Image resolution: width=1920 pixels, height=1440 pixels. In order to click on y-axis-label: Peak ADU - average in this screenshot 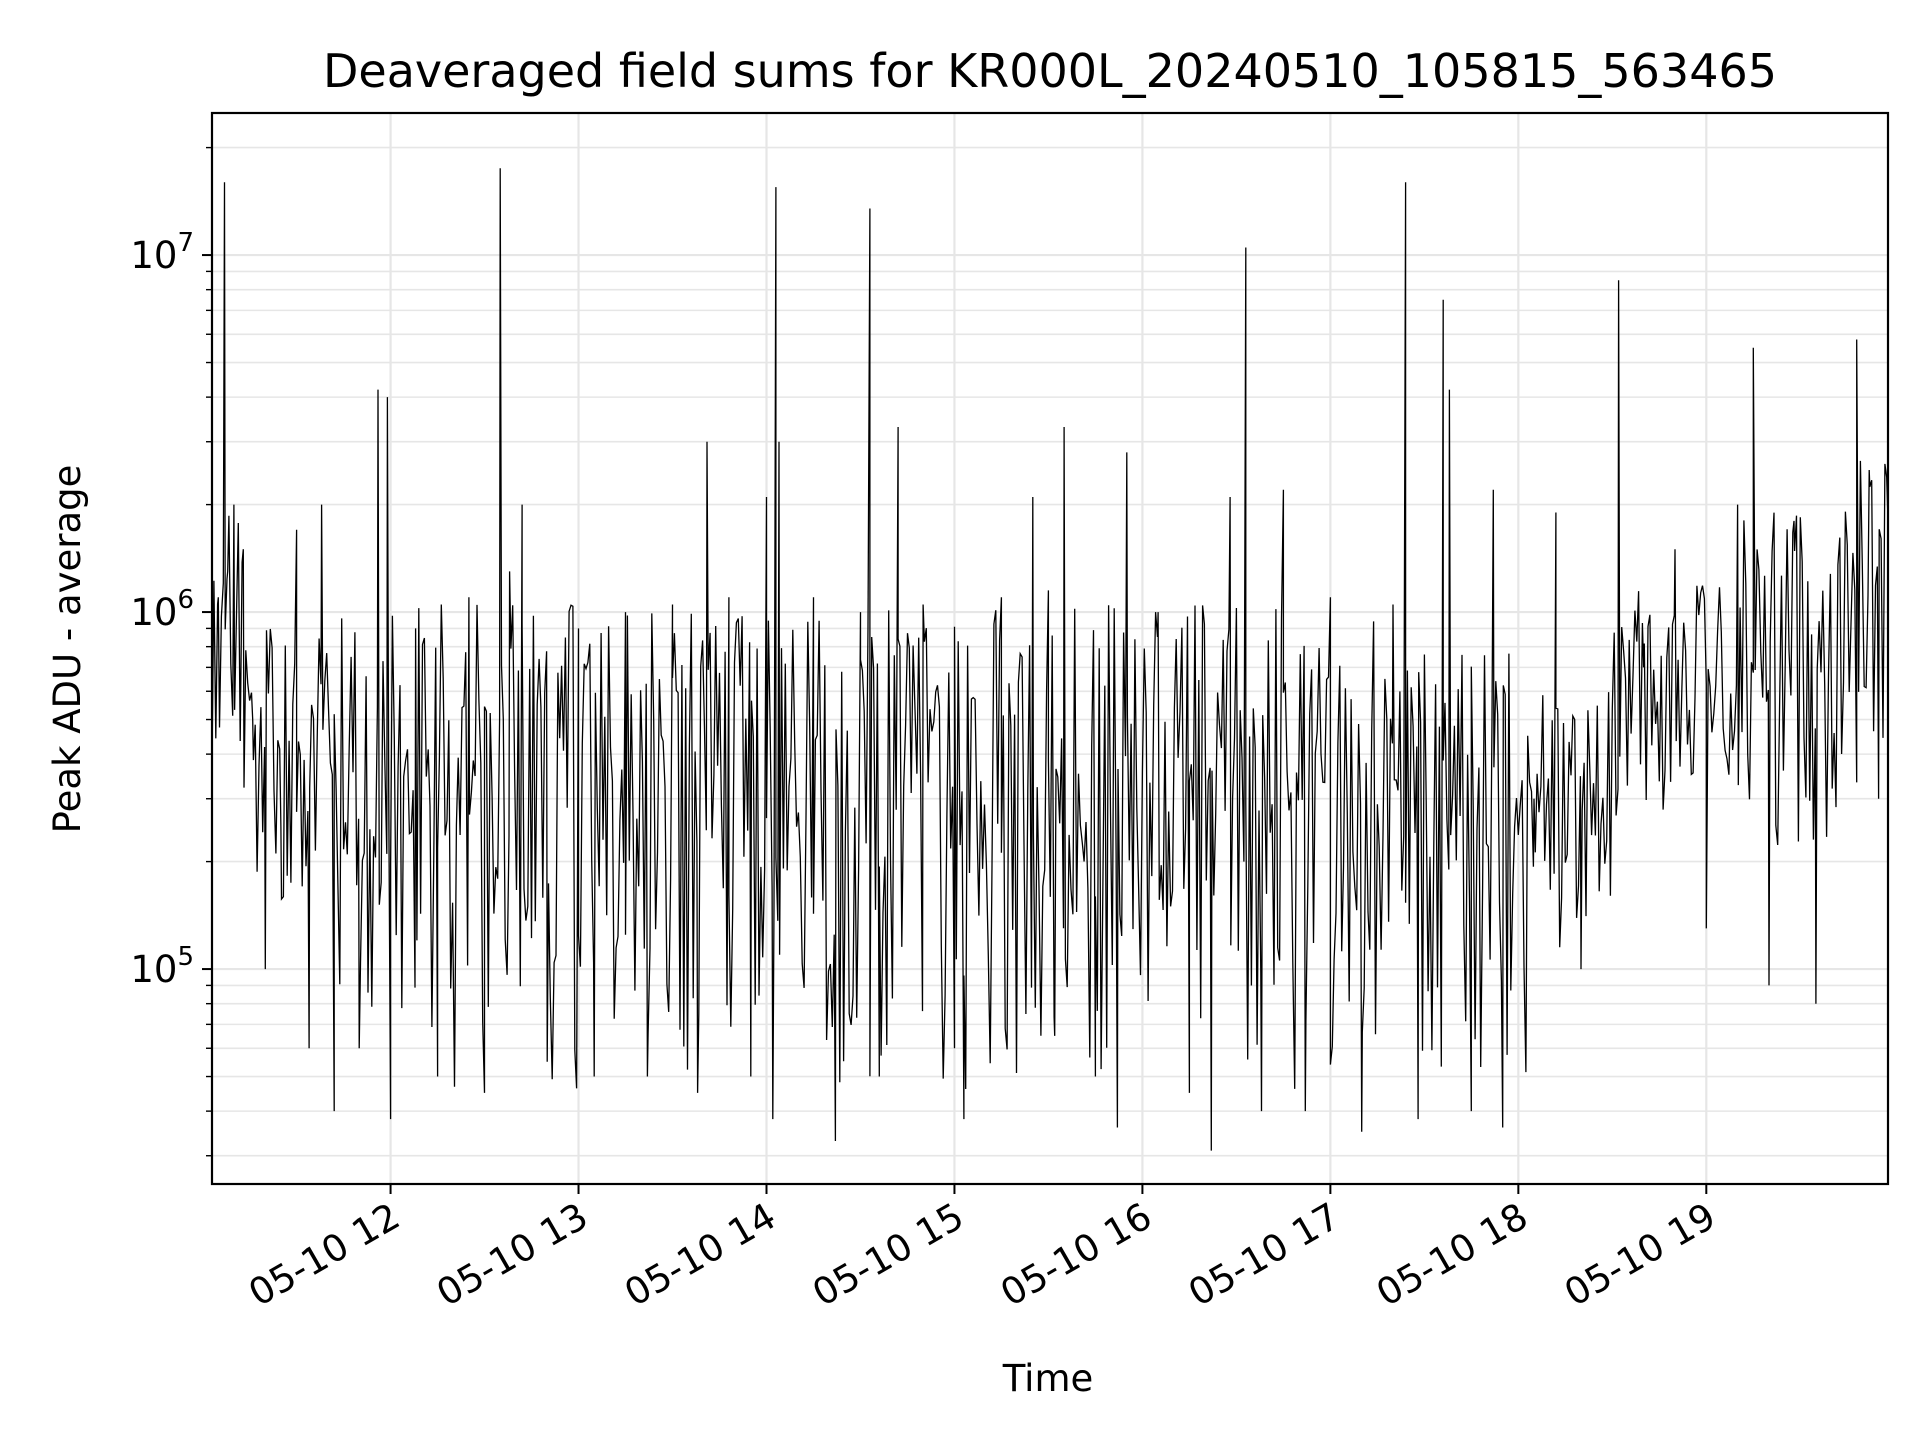, I will do `click(67, 649)`.